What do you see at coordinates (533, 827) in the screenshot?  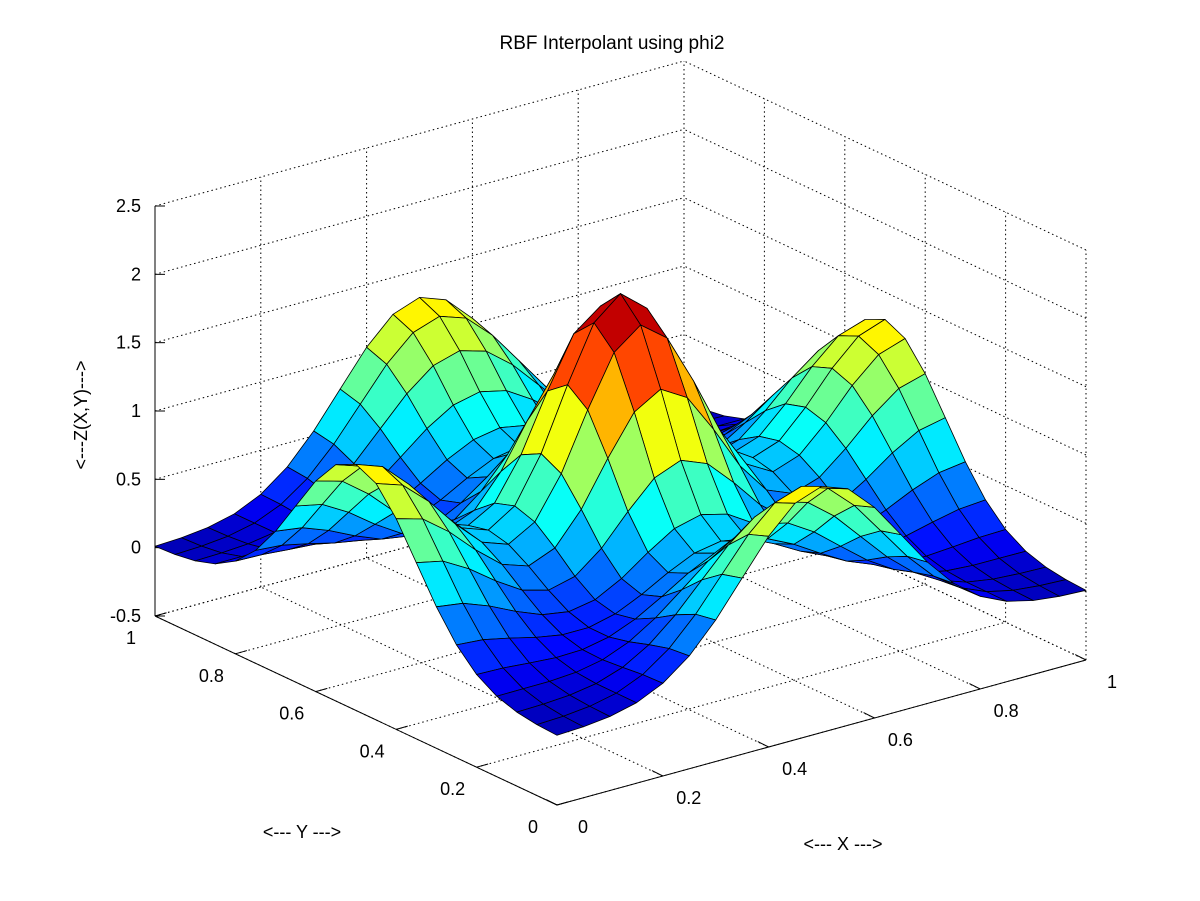 I see `y-tick-label: 0` at bounding box center [533, 827].